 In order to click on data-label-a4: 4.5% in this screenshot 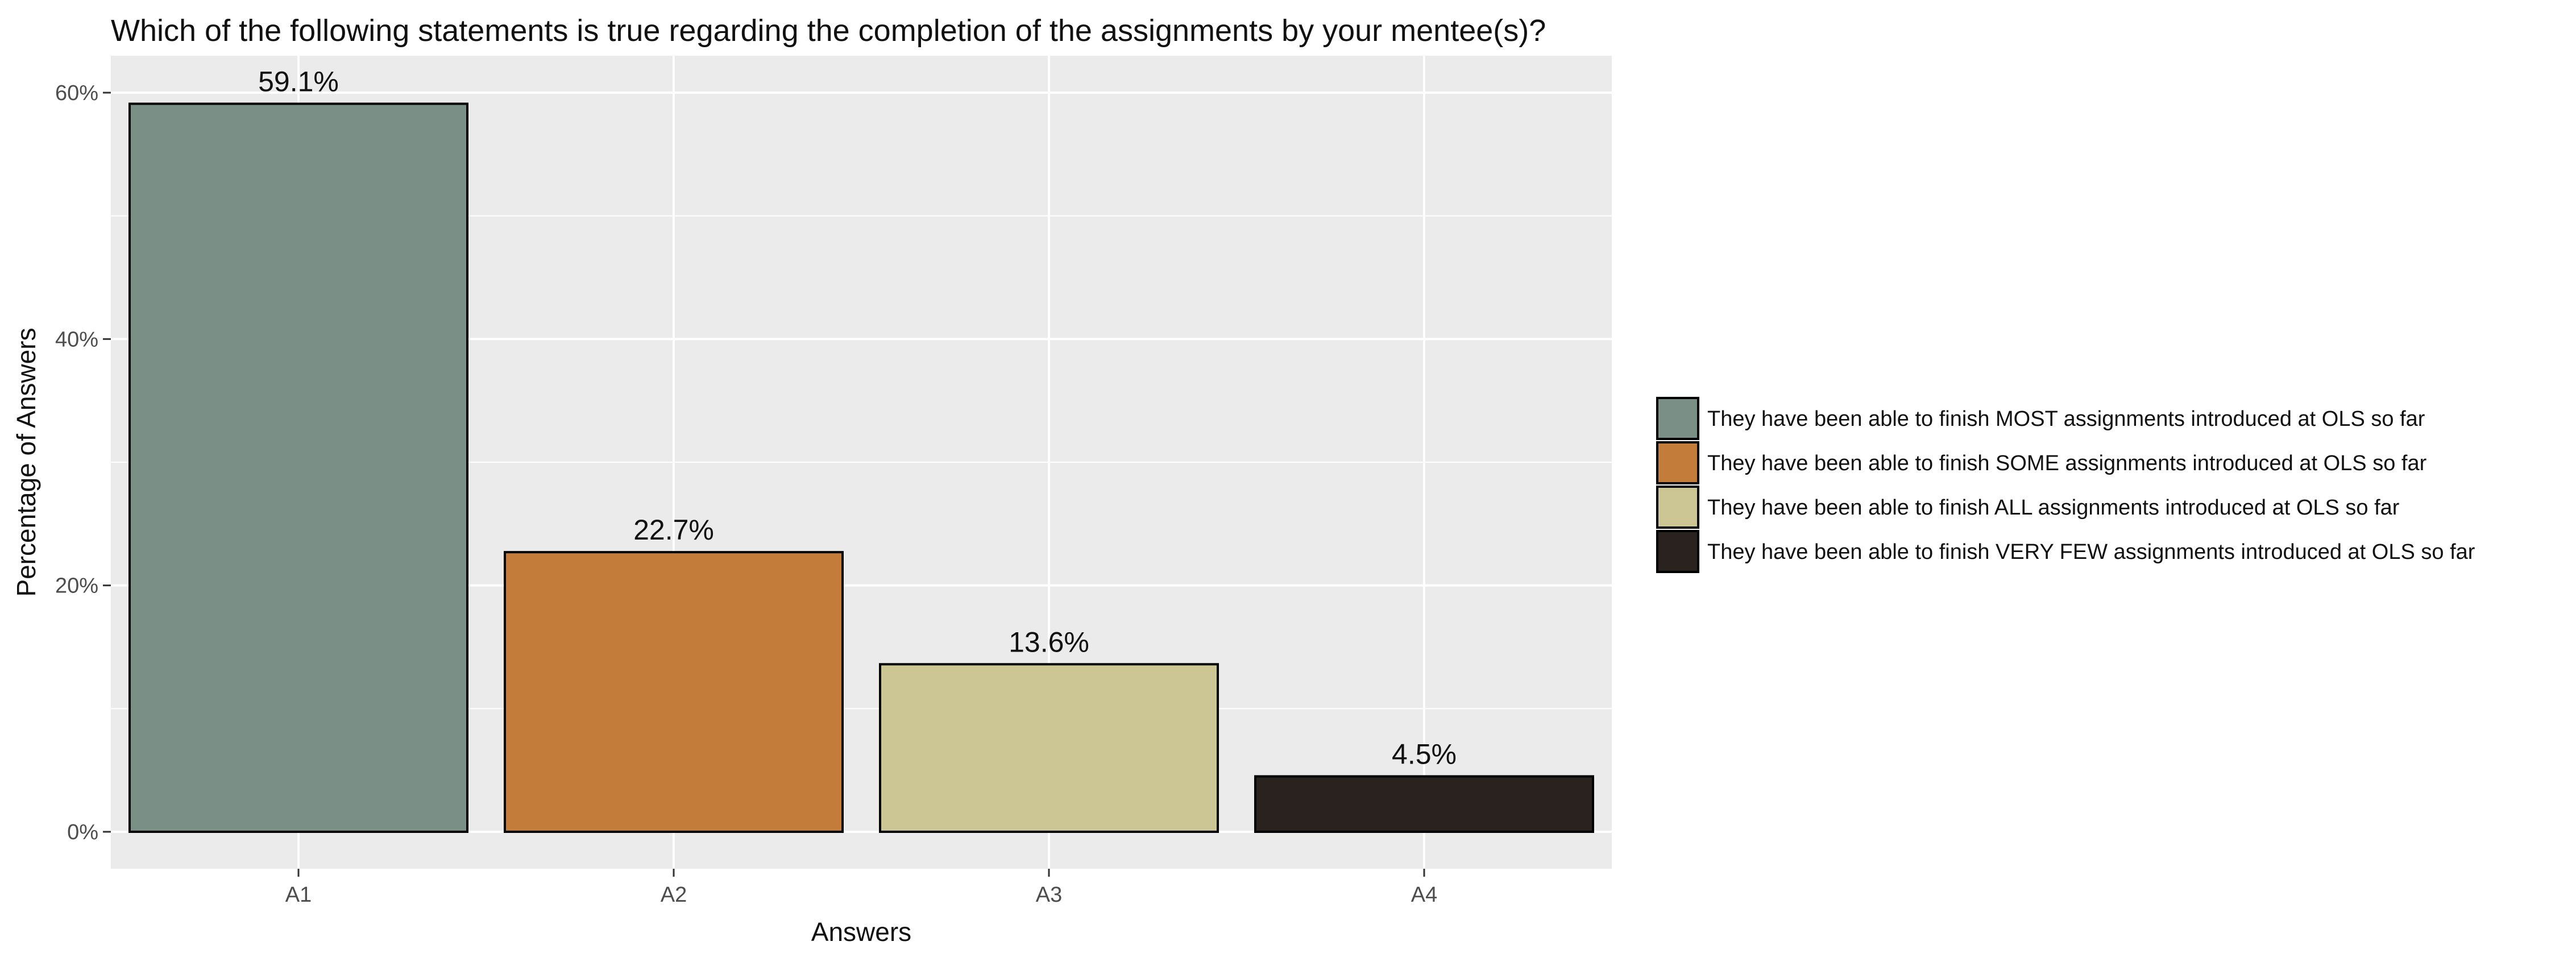, I will do `click(1424, 754)`.